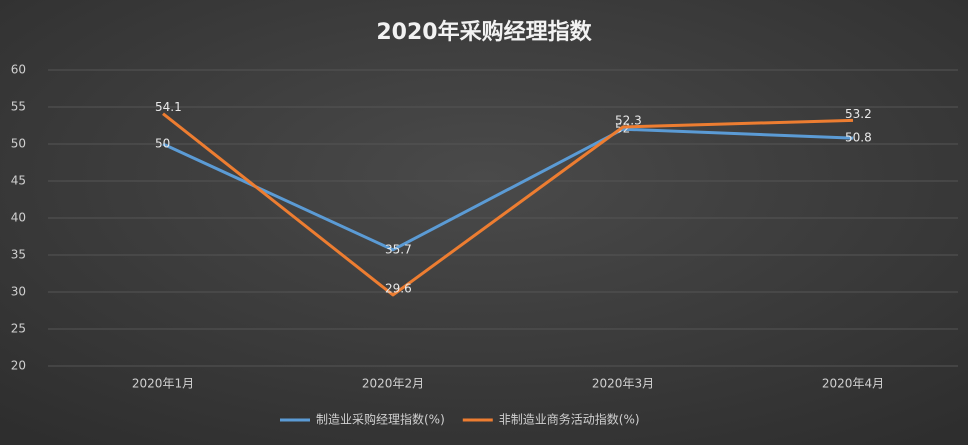 The width and height of the screenshot is (968, 445). Describe the element at coordinates (398, 249) in the screenshot. I see `data-label: 35.7` at that location.